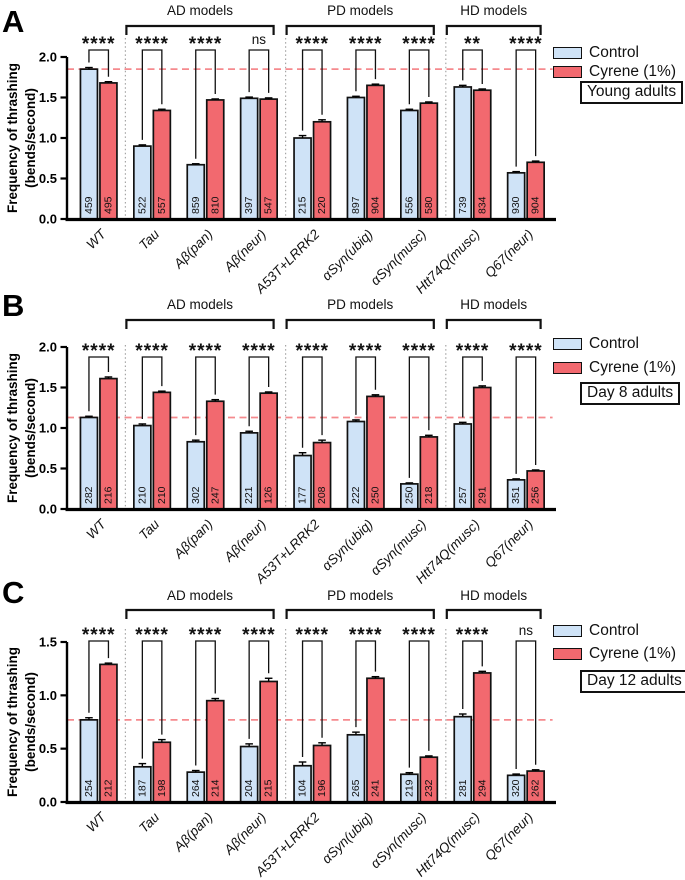  Describe the element at coordinates (429, 205) in the screenshot. I see `n-label: 580` at that location.